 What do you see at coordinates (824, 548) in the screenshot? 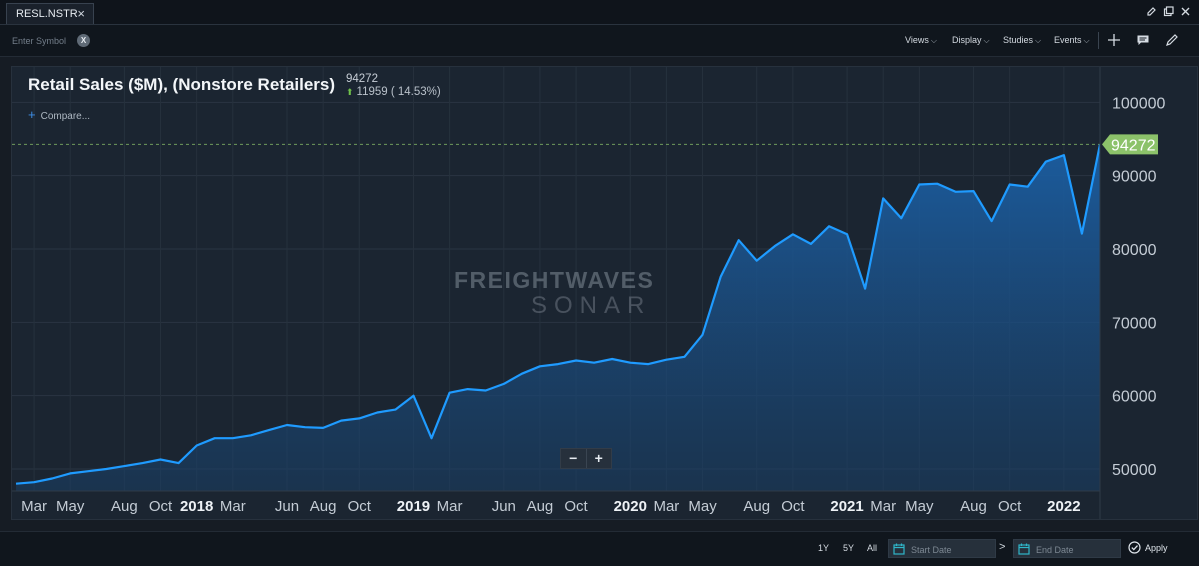
I see `range-1y-button: 1Y` at bounding box center [824, 548].